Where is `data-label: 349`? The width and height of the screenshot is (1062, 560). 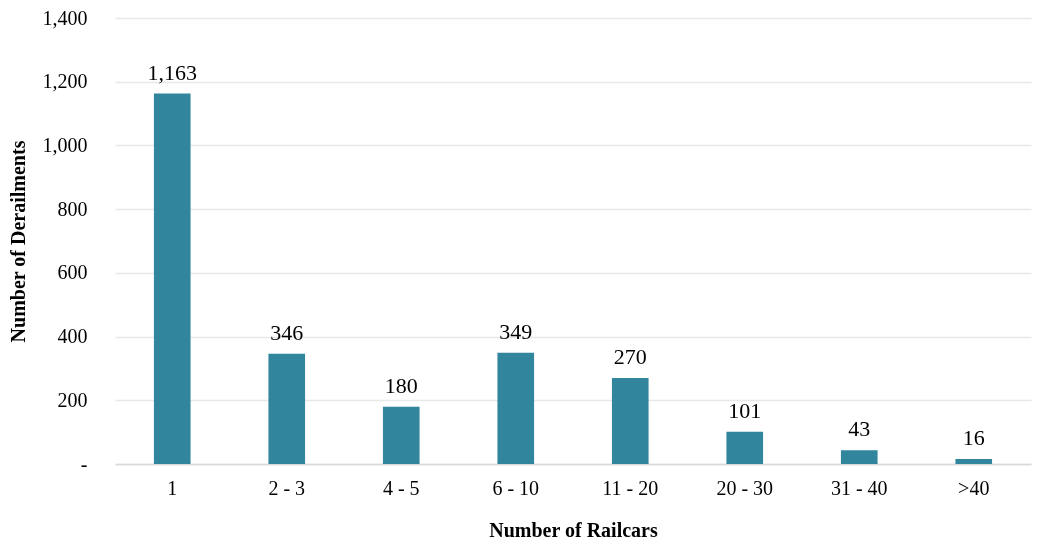
data-label: 349 is located at coordinates (516, 331).